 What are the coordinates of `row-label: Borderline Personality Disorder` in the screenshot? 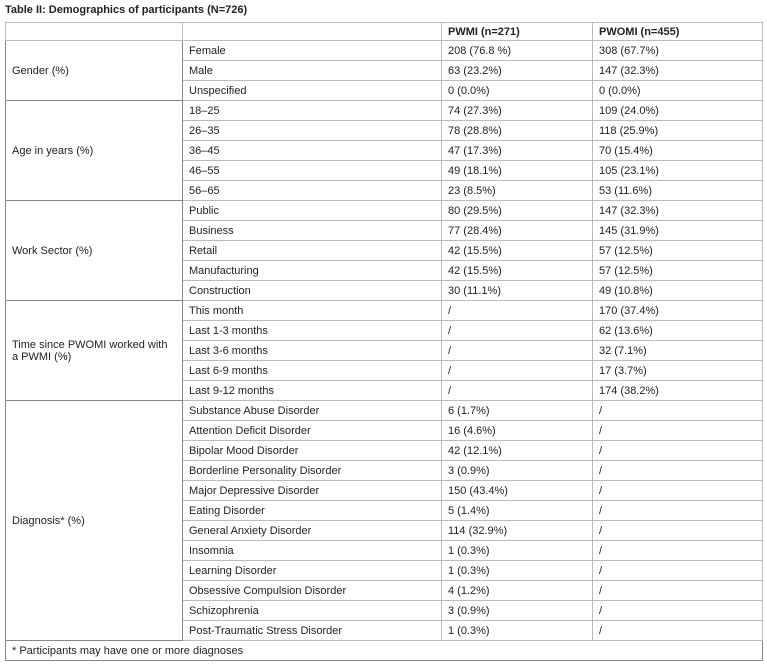 It's located at (312, 470).